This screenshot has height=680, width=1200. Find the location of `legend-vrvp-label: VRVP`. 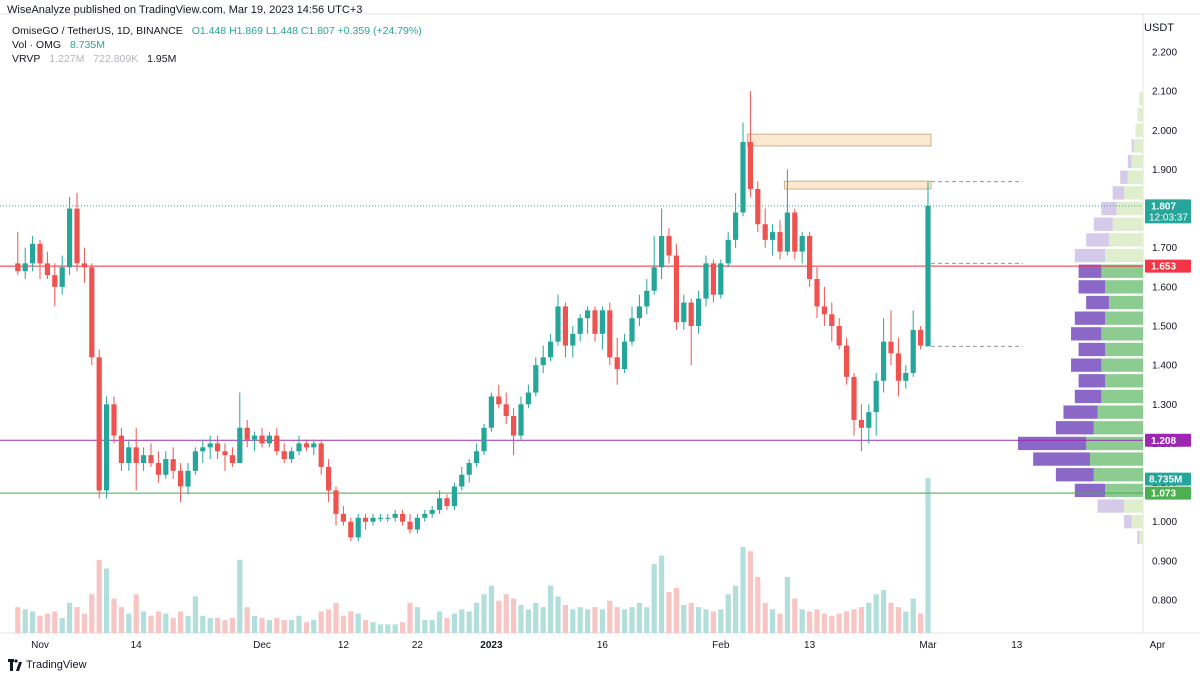

legend-vrvp-label: VRVP is located at coordinates (26, 59).